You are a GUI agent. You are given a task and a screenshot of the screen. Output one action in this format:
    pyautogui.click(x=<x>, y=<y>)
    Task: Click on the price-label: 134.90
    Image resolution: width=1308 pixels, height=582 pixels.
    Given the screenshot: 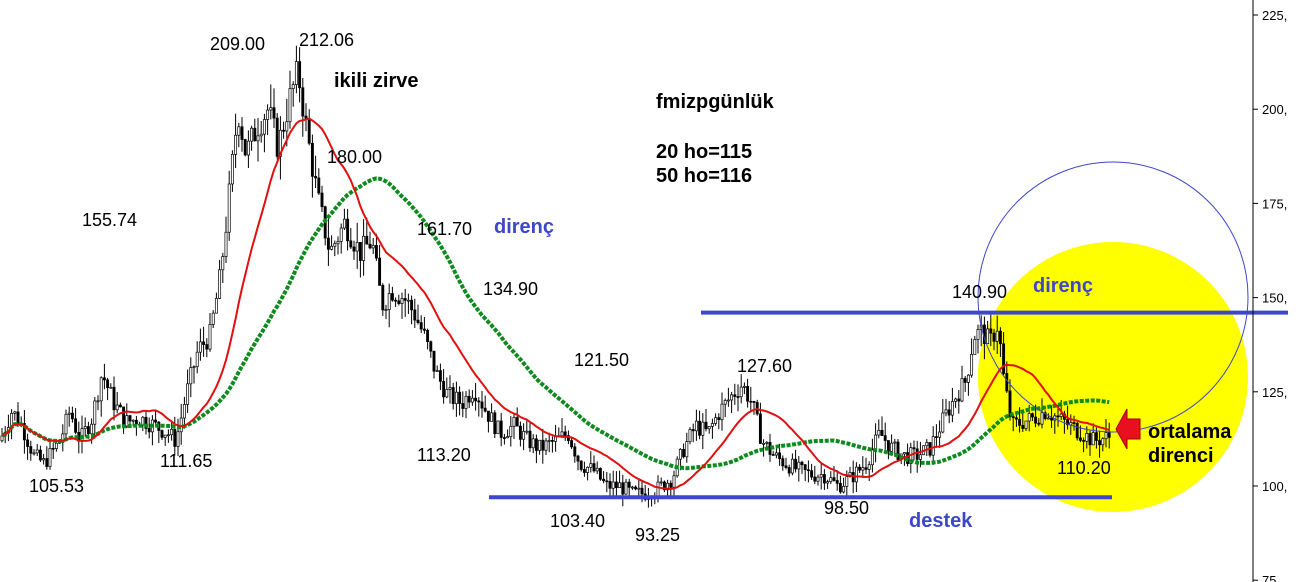 What is the action you would take?
    pyautogui.click(x=510, y=289)
    